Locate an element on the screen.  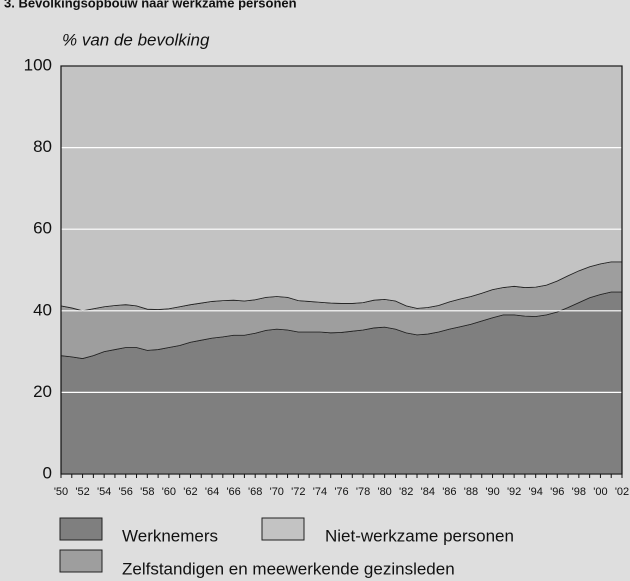
y-tick-label: 20 is located at coordinates (42, 391).